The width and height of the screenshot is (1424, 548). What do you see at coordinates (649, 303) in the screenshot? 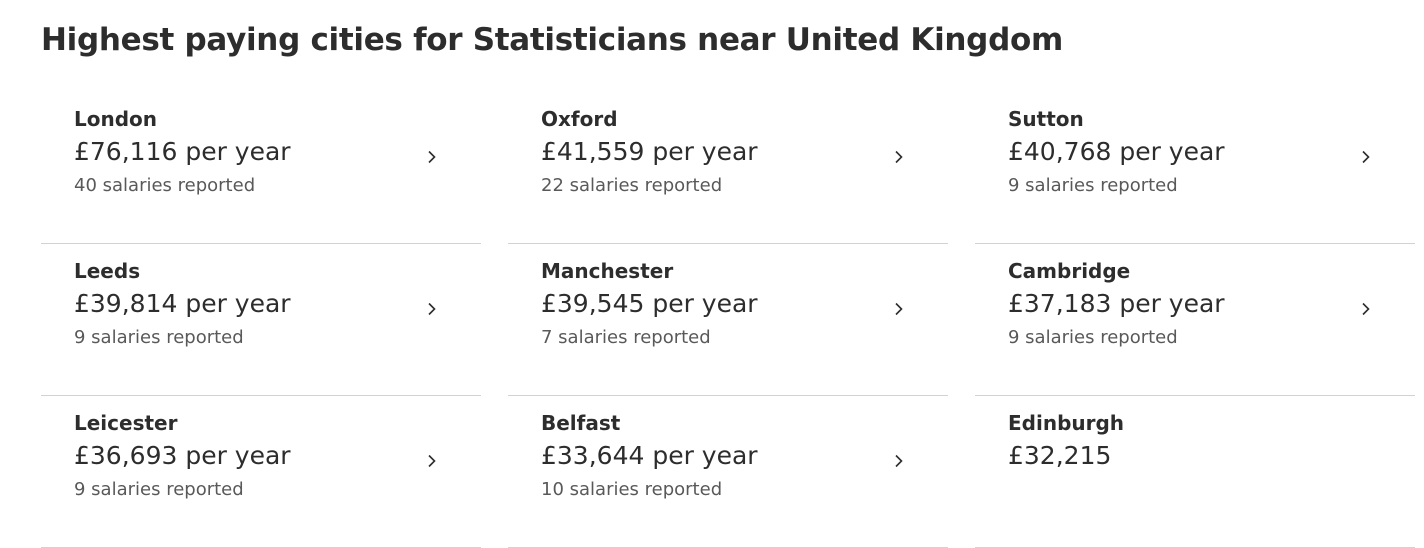
I see `city-salary: £39,545 per year` at bounding box center [649, 303].